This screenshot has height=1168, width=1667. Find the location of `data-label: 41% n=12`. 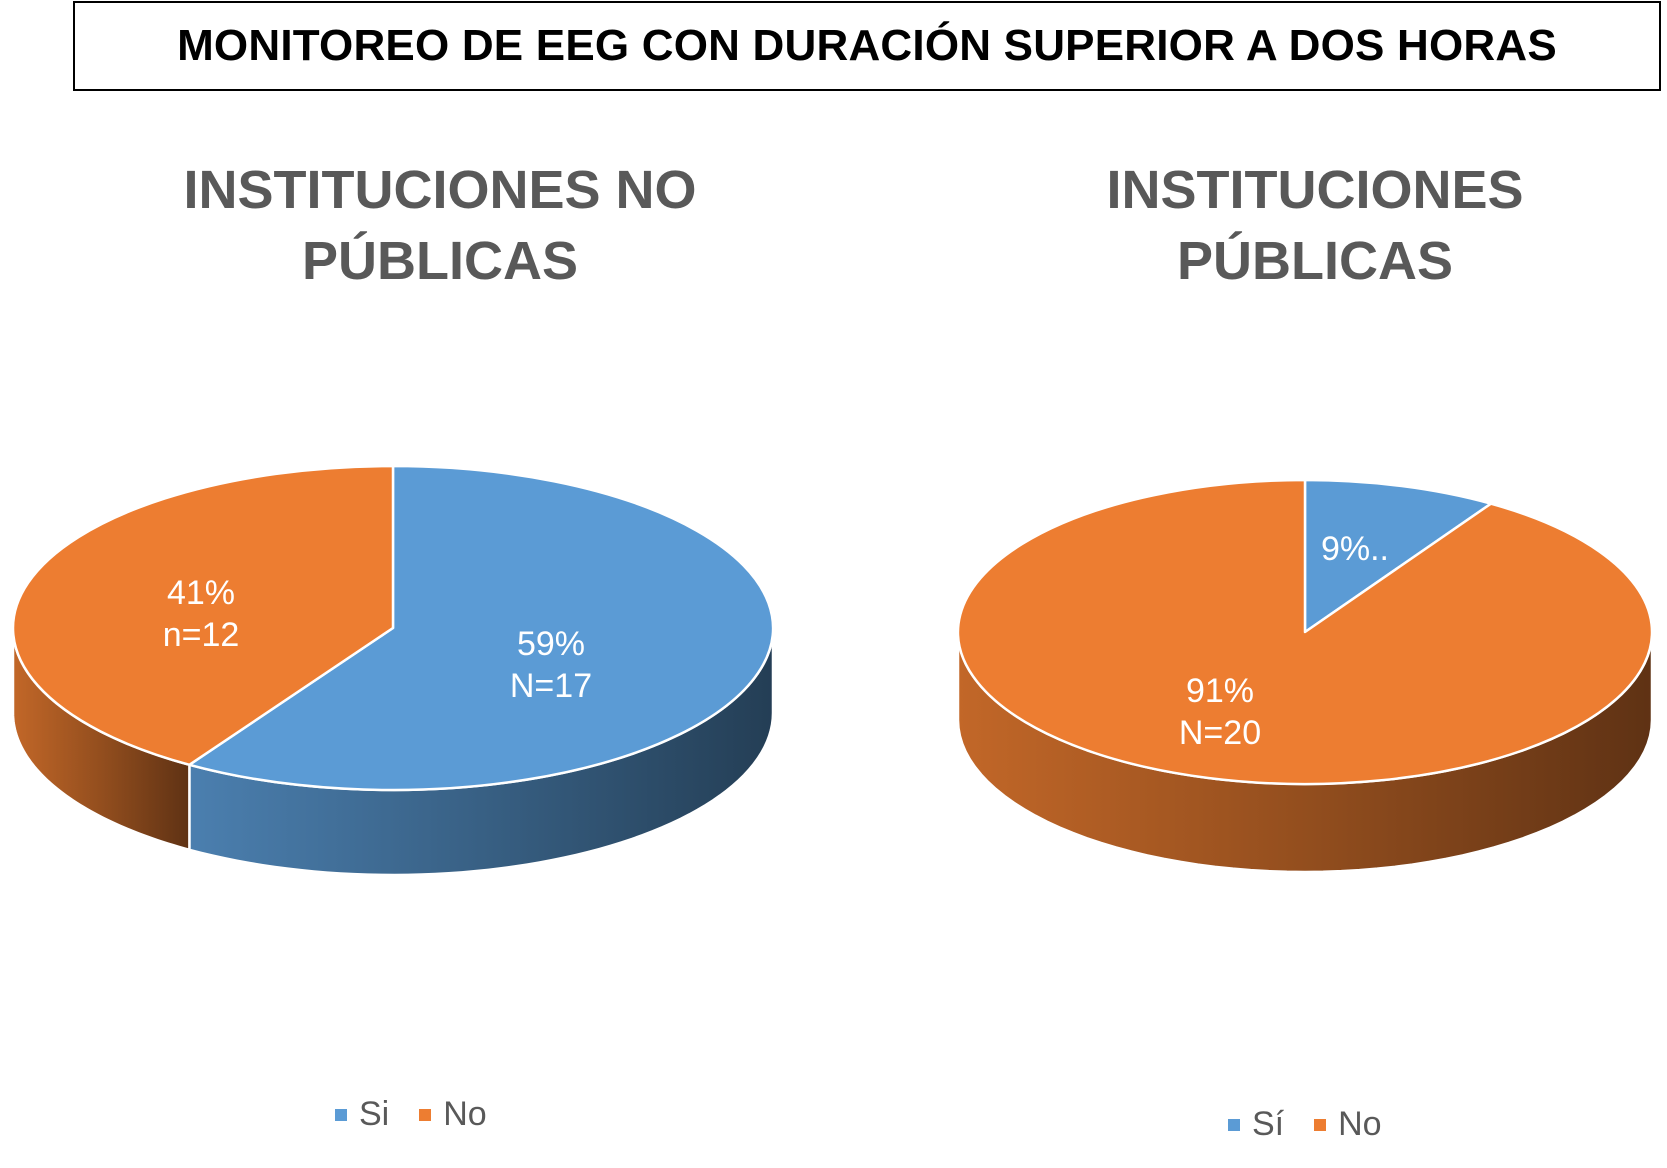

data-label: 41% n=12 is located at coordinates (201, 614).